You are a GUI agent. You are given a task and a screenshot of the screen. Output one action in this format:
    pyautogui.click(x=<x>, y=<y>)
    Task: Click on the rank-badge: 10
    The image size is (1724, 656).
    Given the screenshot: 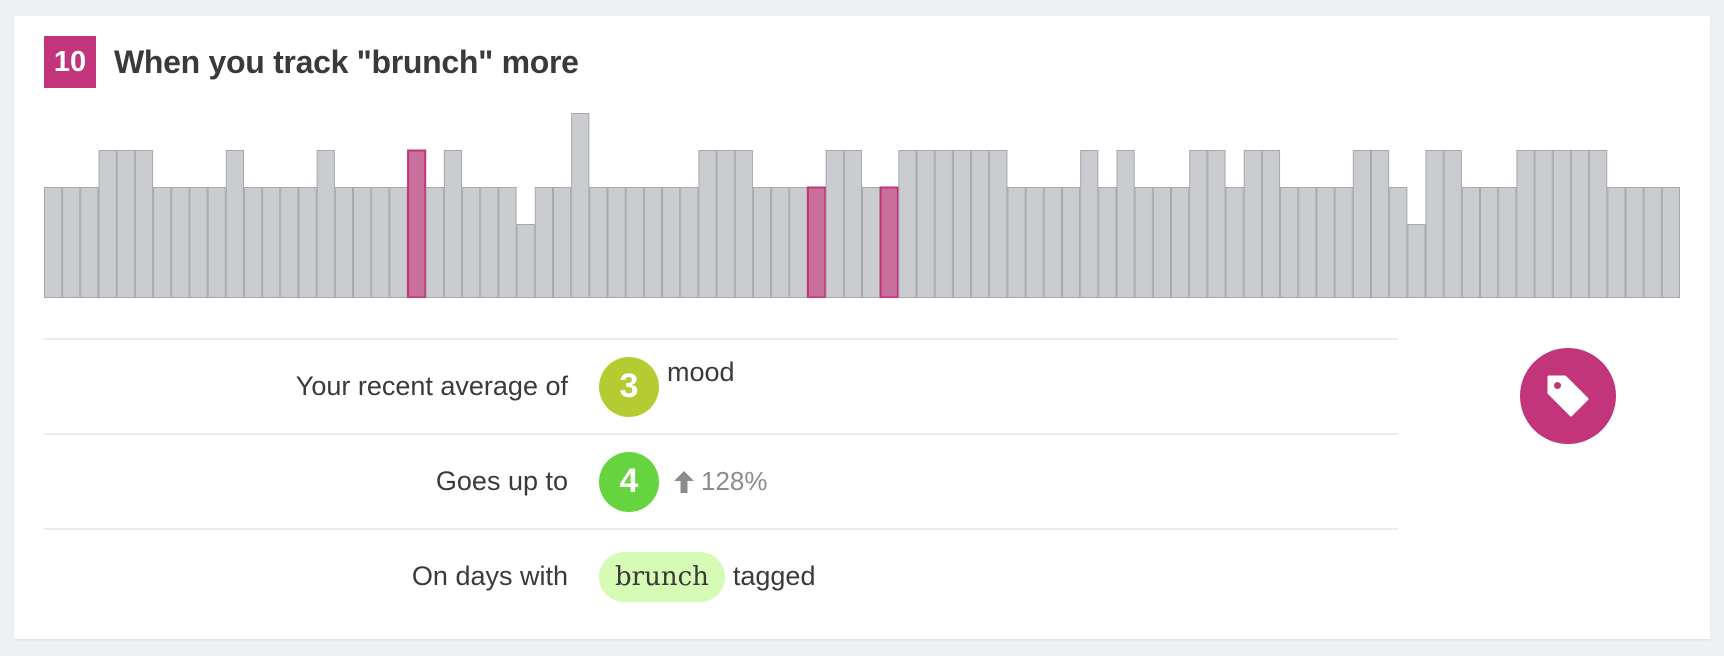 What is the action you would take?
    pyautogui.click(x=70, y=62)
    